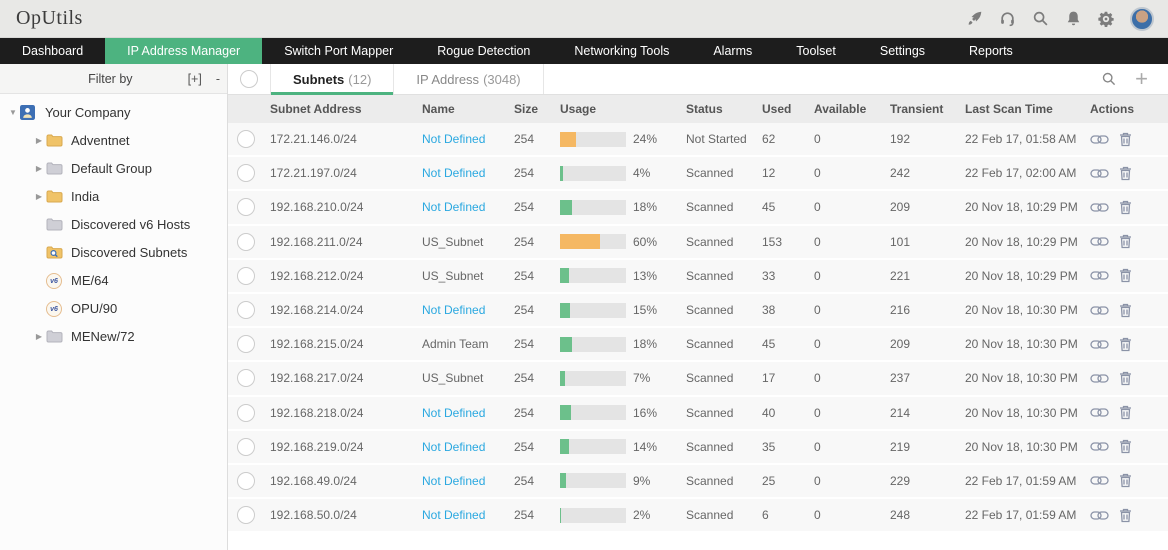  What do you see at coordinates (194, 78) in the screenshot?
I see `expand-all-button: [+]` at bounding box center [194, 78].